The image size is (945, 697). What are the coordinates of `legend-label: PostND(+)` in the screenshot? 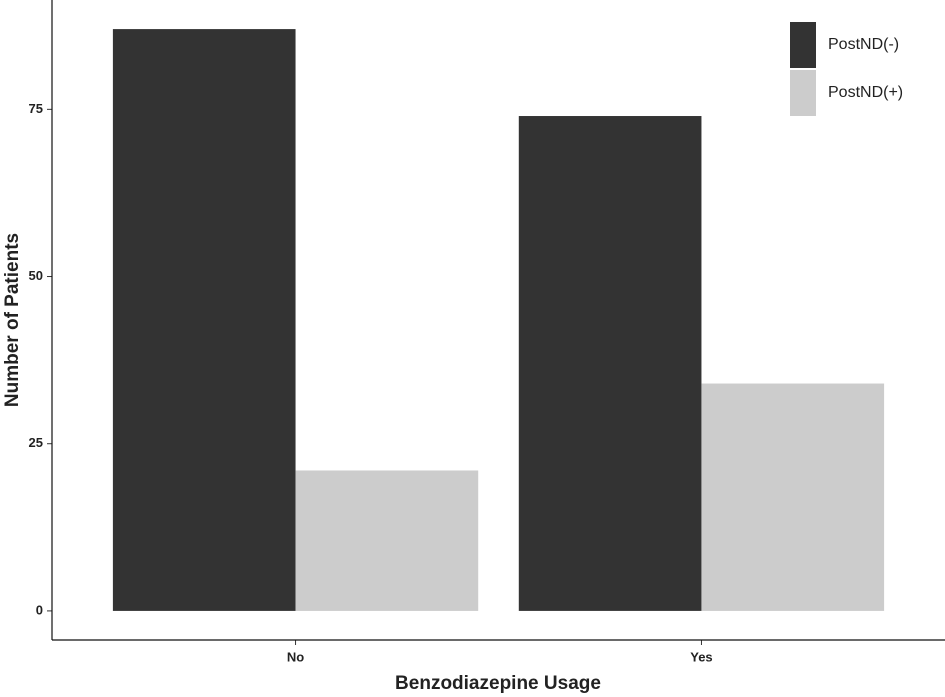 It's located at (865, 92).